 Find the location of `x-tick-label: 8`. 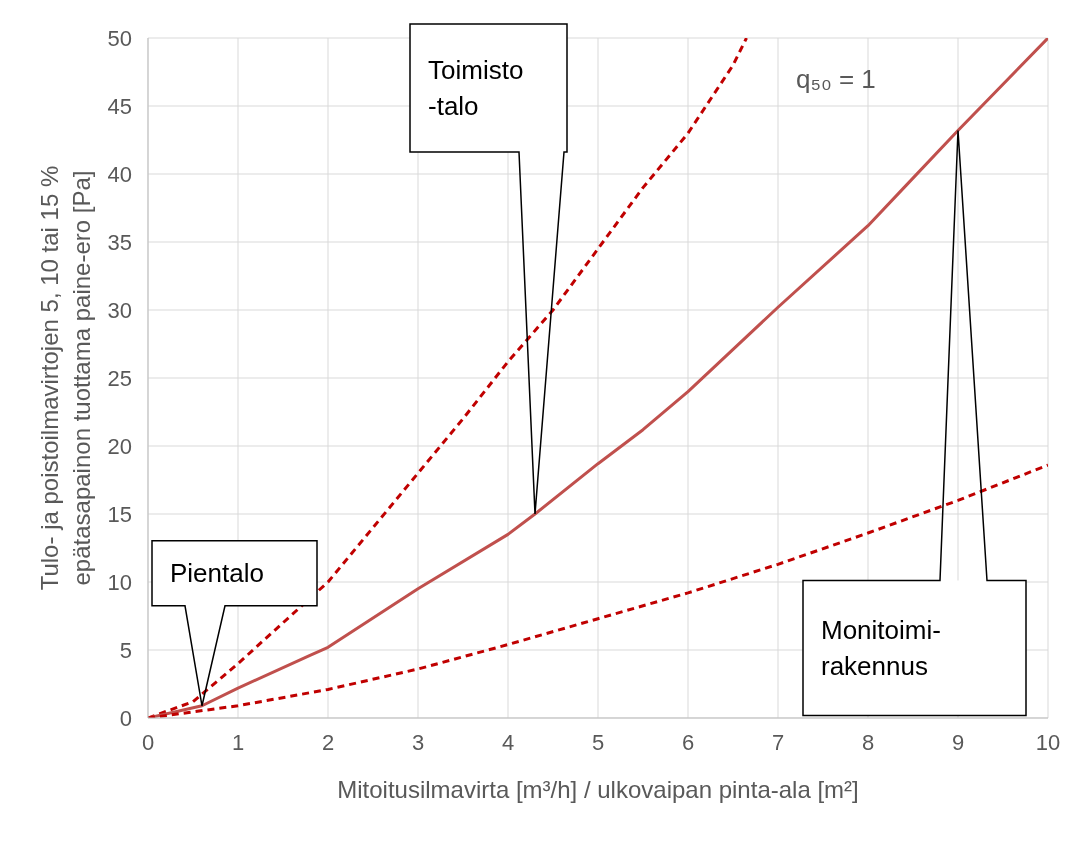

x-tick-label: 8 is located at coordinates (868, 742).